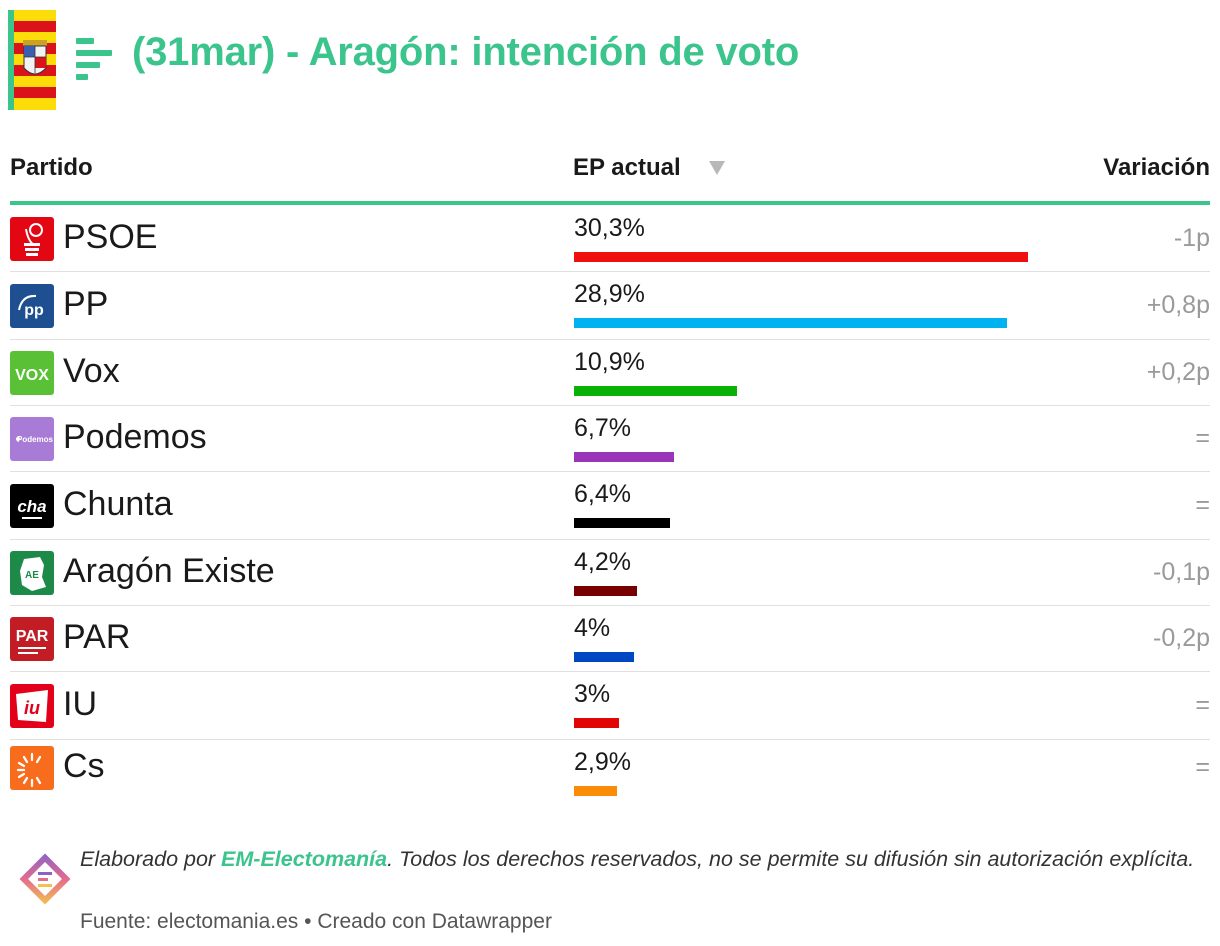 Image resolution: width=1220 pixels, height=946 pixels. I want to click on column-header-ep: EP actual, so click(627, 167).